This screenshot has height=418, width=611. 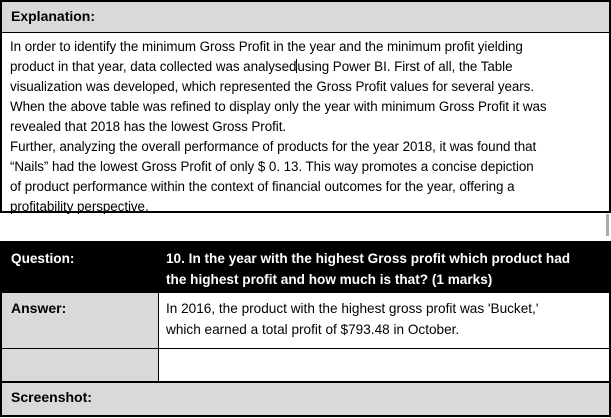 I want to click on empty-text-cell, so click(x=384, y=365).